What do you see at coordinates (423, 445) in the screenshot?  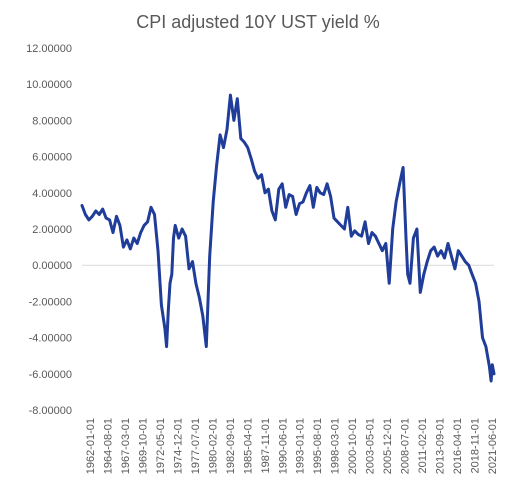 I see `x-tick-label: 2011-02-01` at bounding box center [423, 445].